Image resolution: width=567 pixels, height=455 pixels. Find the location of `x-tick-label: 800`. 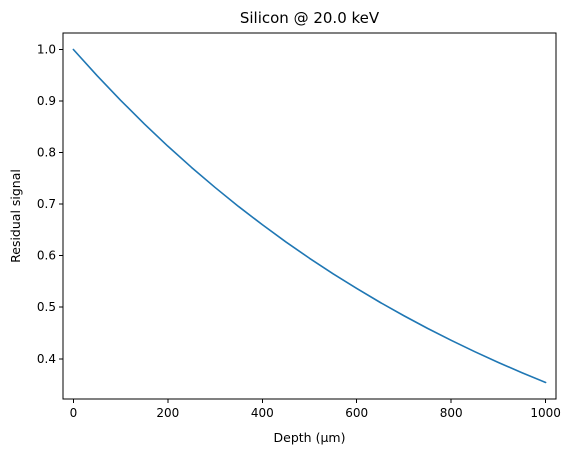

x-tick-label: 800 is located at coordinates (451, 413).